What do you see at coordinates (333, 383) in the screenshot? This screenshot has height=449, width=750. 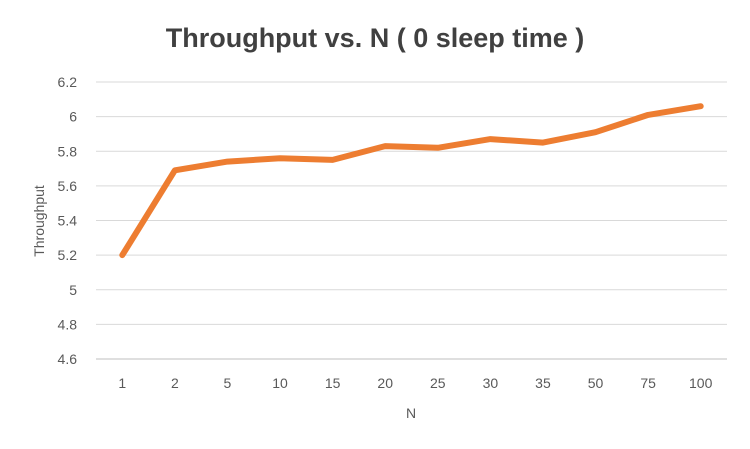 I see `x-tick-label: 15` at bounding box center [333, 383].